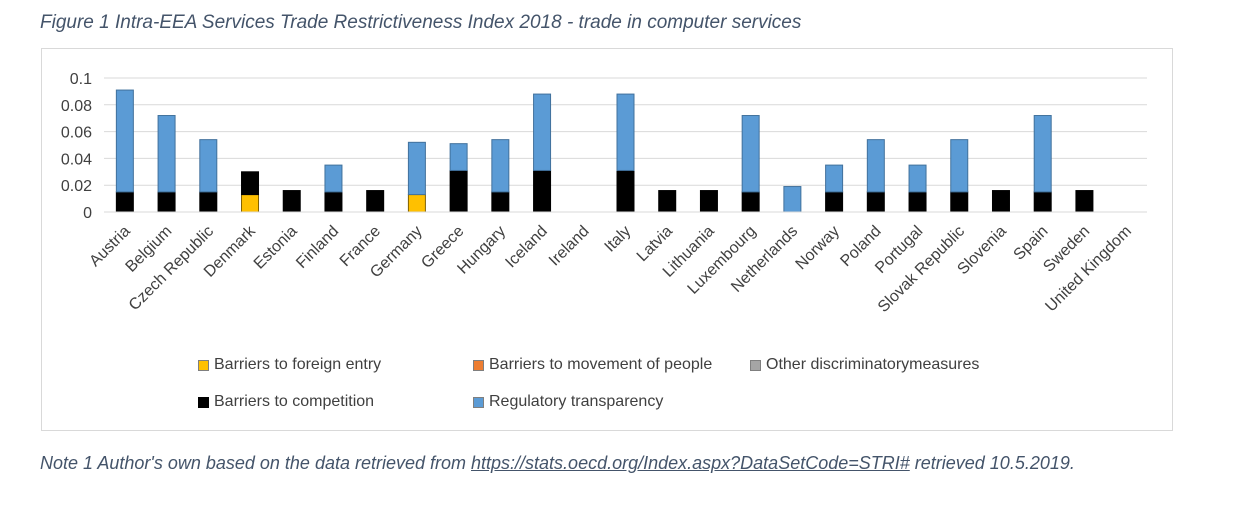 Image resolution: width=1238 pixels, height=515 pixels. I want to click on y-tick-label: 0, so click(87, 213).